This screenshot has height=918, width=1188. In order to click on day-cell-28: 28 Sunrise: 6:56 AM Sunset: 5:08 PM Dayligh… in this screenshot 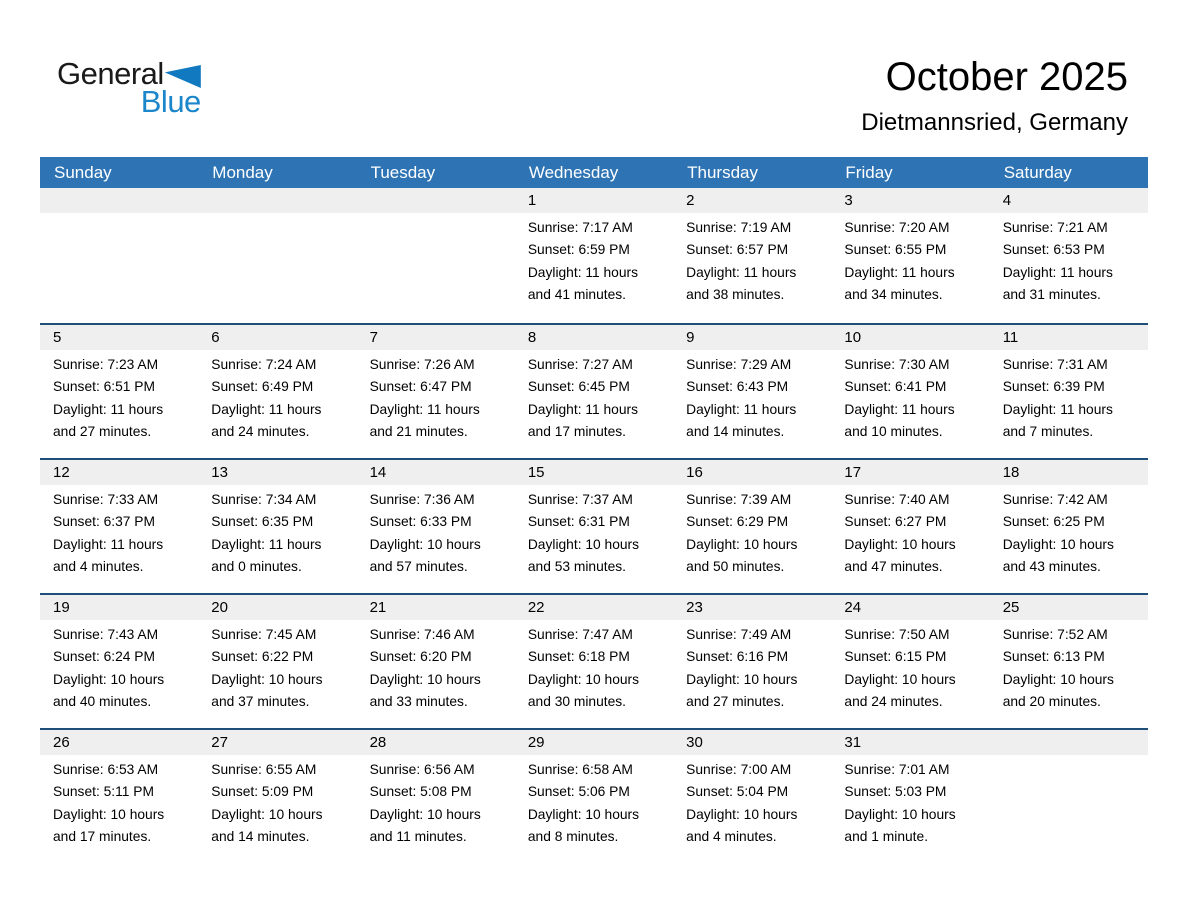, I will do `click(435, 796)`.